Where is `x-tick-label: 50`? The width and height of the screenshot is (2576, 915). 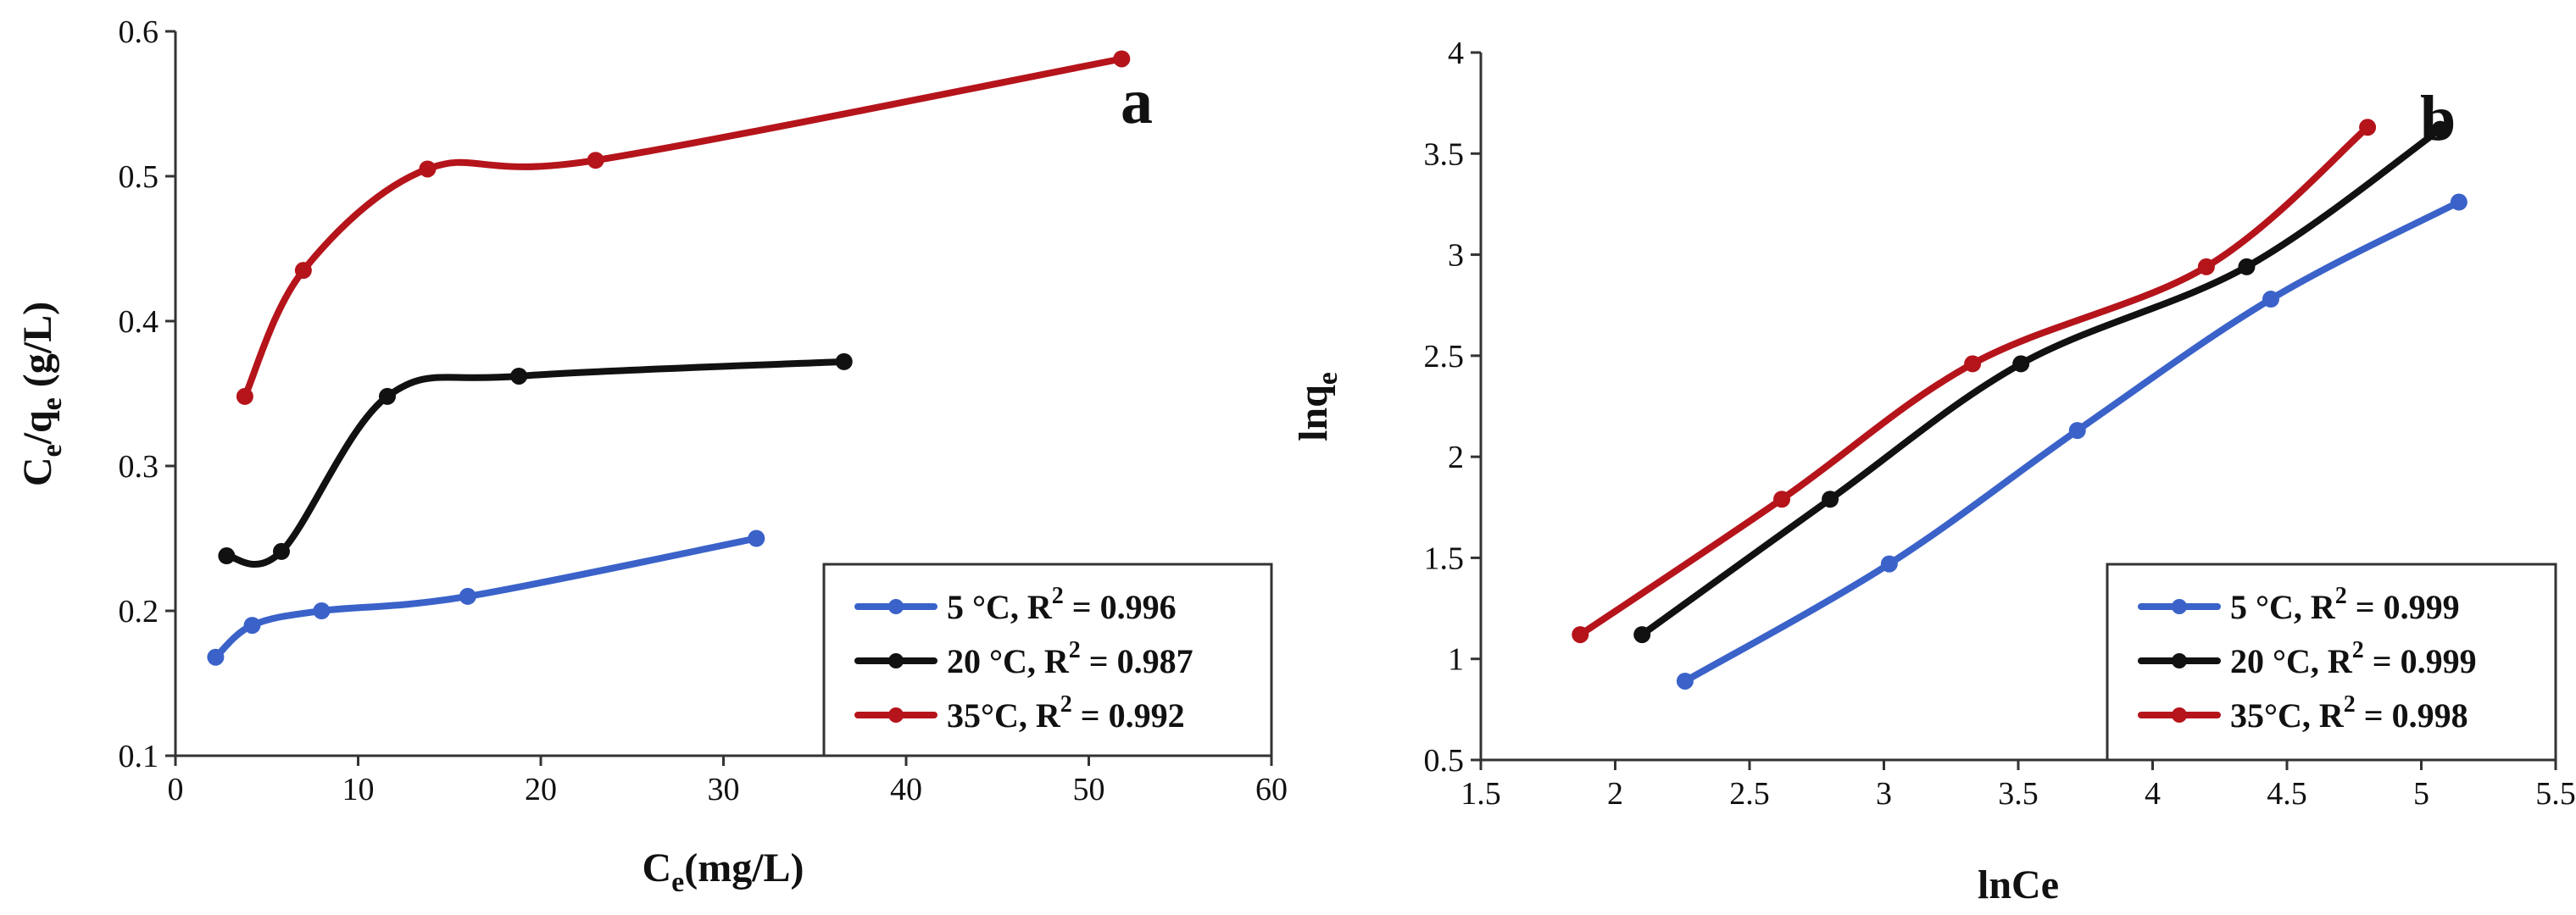 x-tick-label: 50 is located at coordinates (1089, 789).